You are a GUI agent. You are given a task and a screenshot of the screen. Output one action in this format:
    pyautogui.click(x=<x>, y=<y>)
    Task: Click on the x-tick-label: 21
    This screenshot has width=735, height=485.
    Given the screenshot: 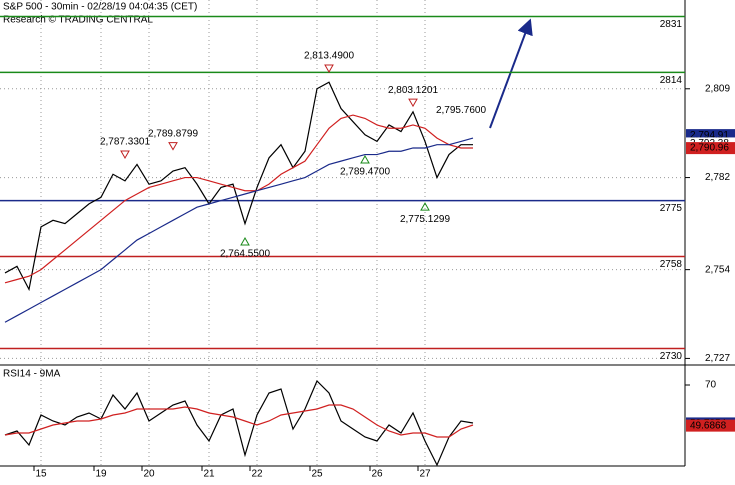 What is the action you would take?
    pyautogui.click(x=209, y=474)
    